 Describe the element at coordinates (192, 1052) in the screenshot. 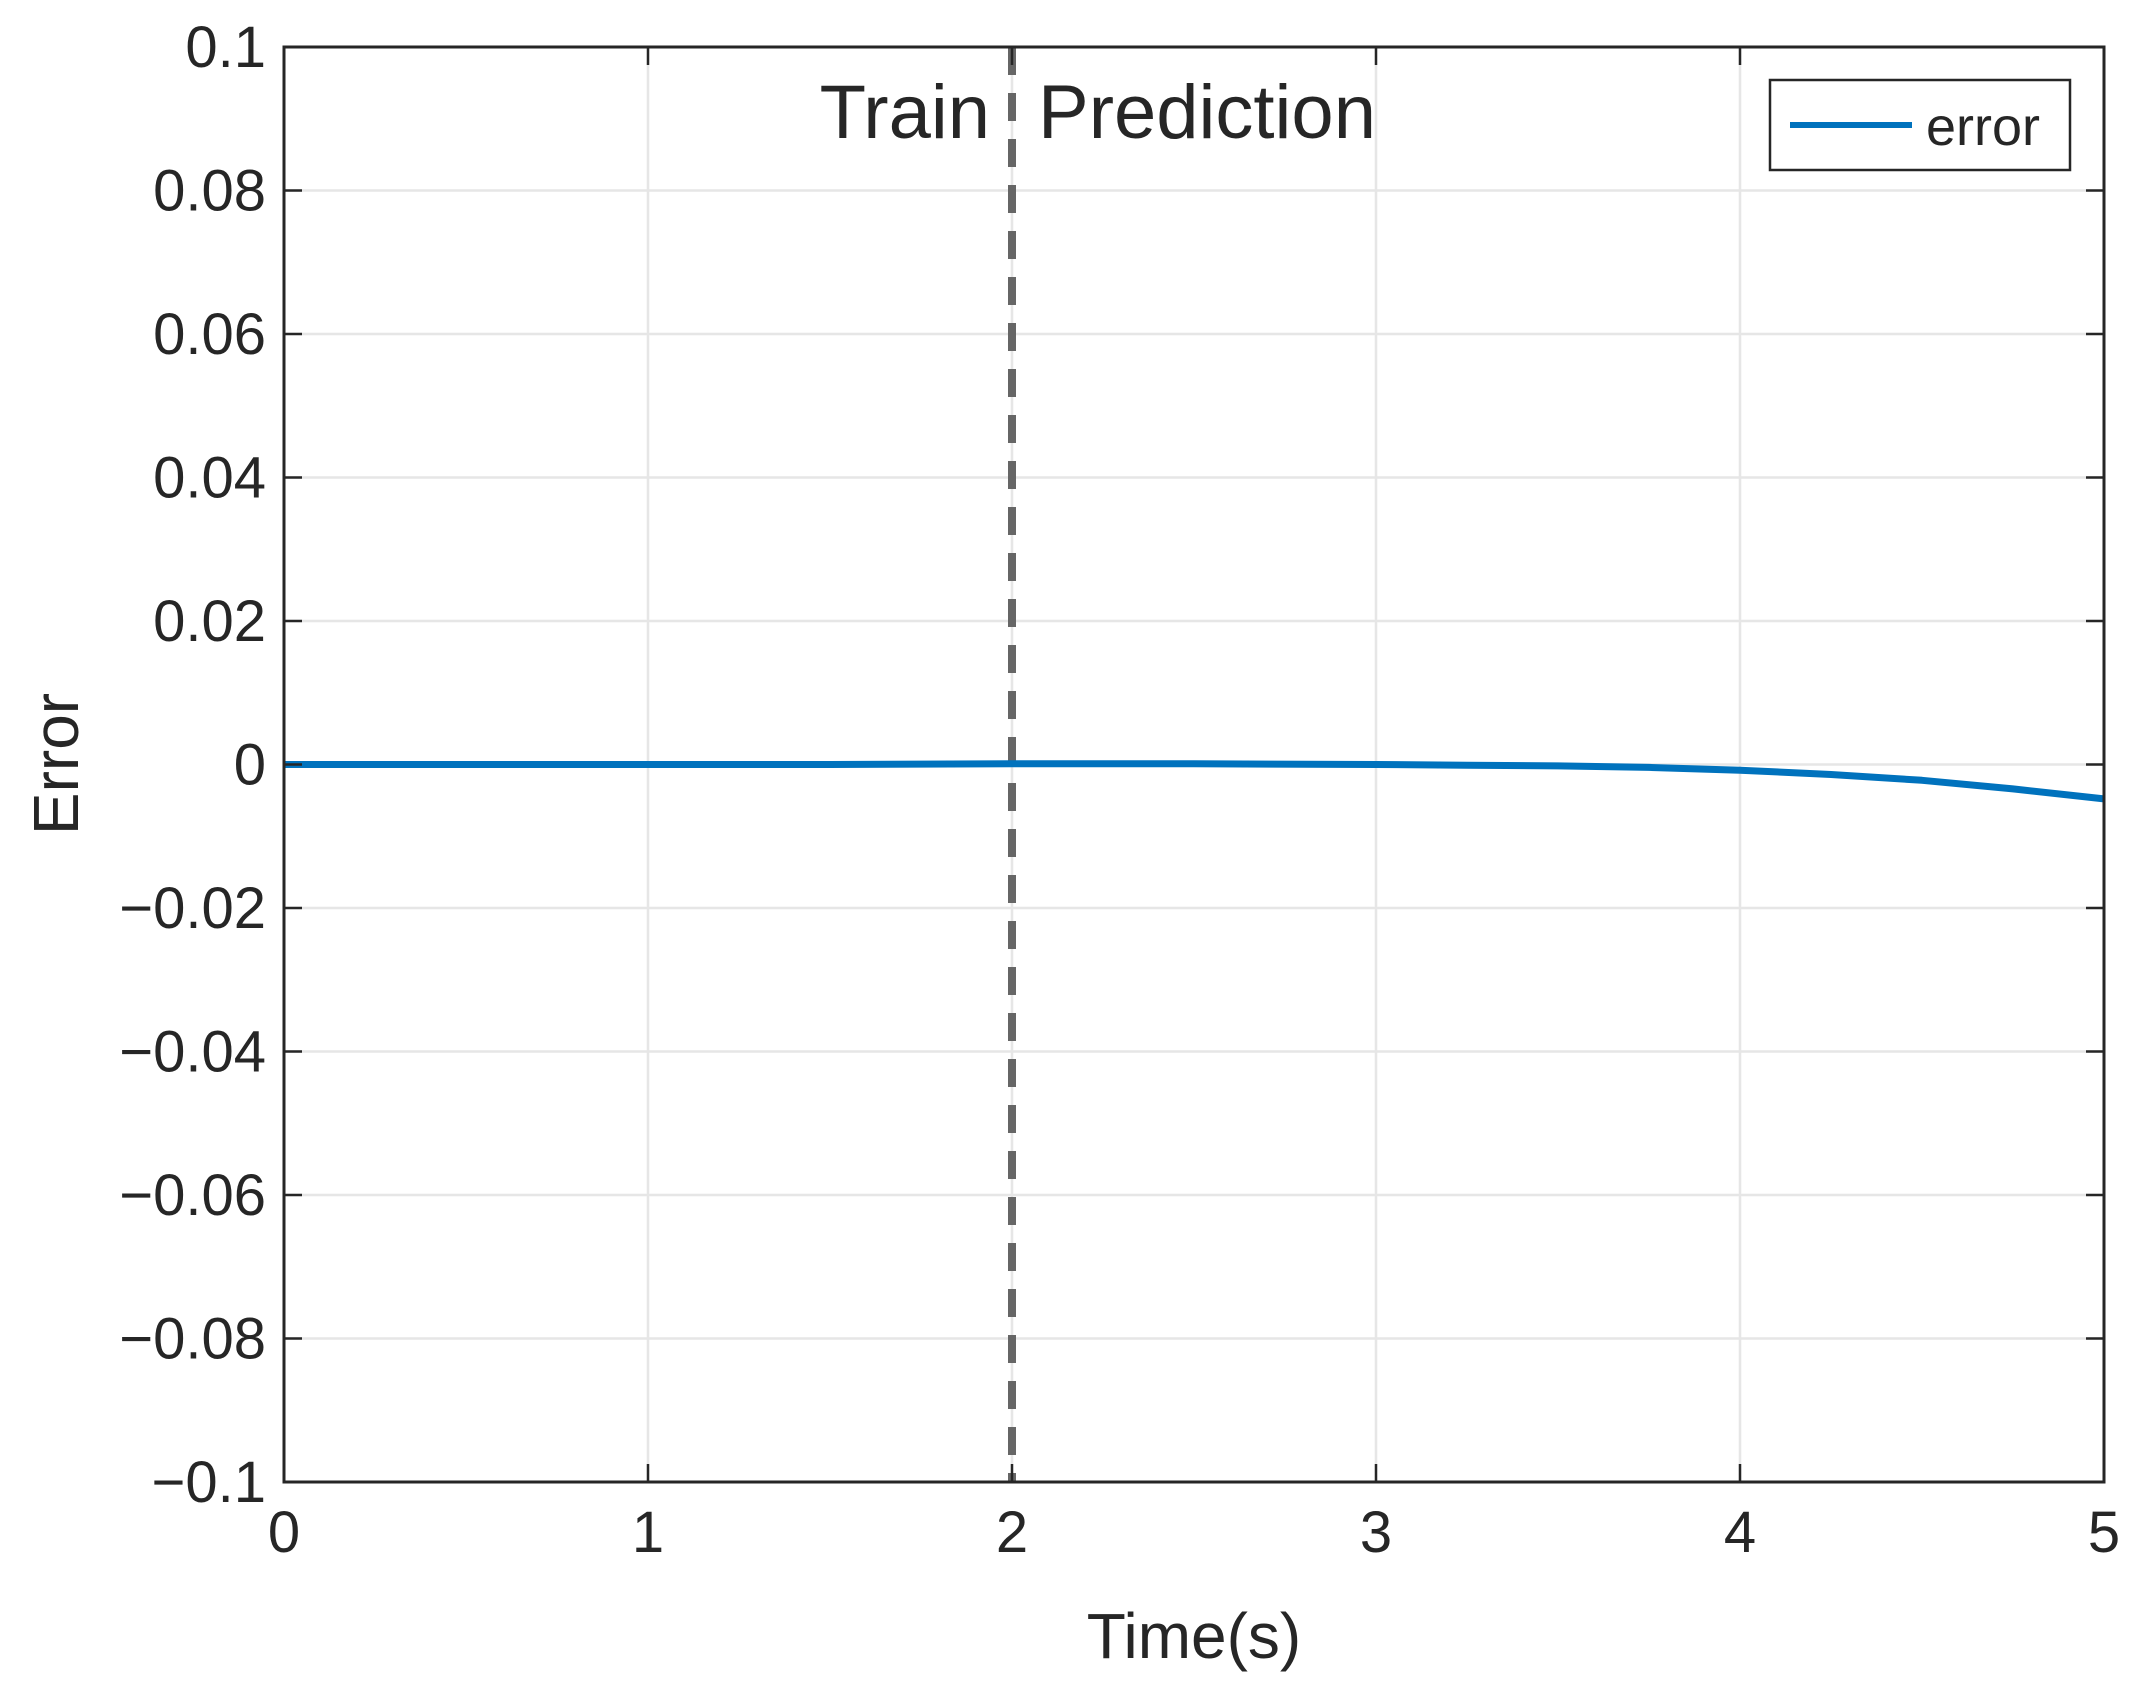

I see `y-tick-label: −0.04` at that location.